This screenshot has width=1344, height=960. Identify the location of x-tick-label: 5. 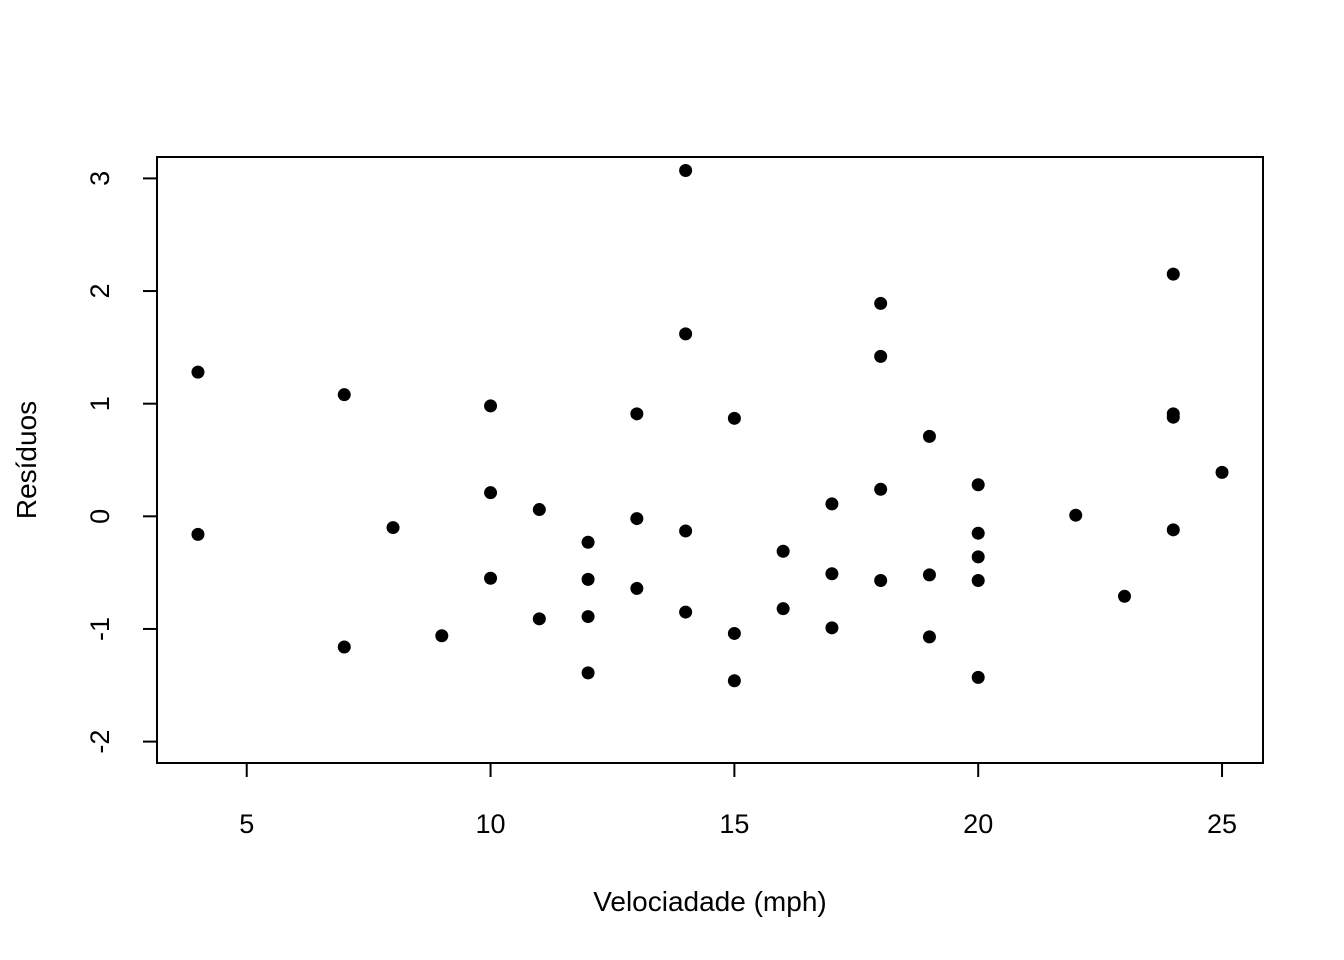
(246, 824).